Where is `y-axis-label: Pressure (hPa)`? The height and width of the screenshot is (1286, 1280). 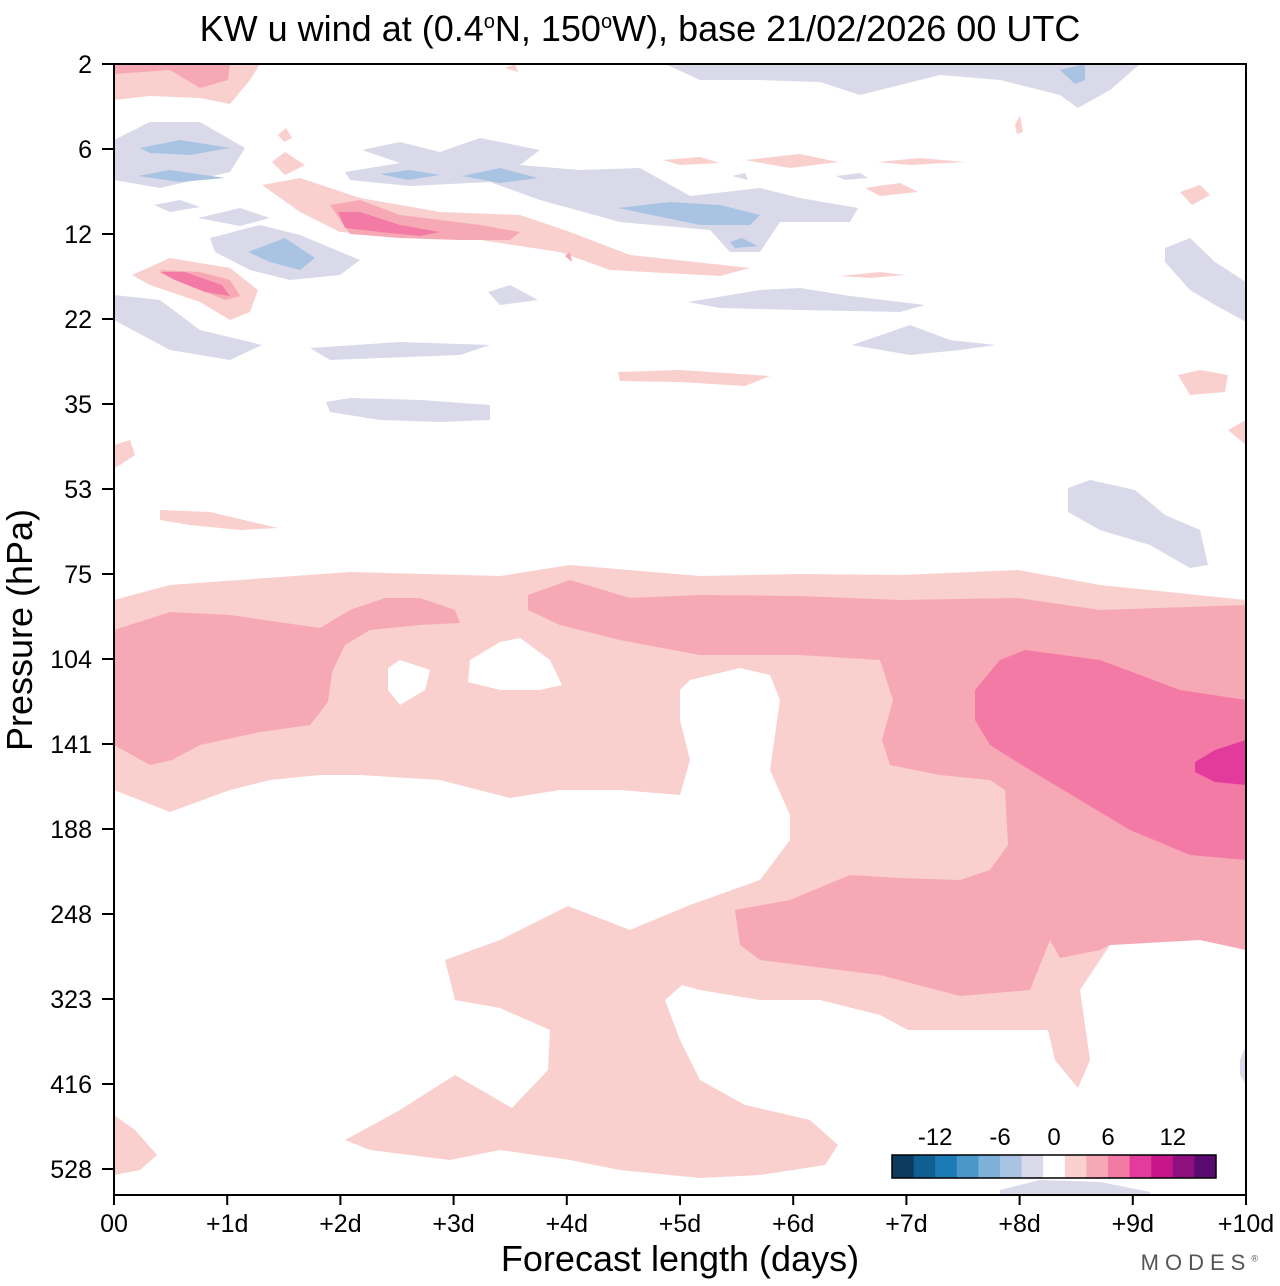 y-axis-label: Pressure (hPa) is located at coordinates (20, 630).